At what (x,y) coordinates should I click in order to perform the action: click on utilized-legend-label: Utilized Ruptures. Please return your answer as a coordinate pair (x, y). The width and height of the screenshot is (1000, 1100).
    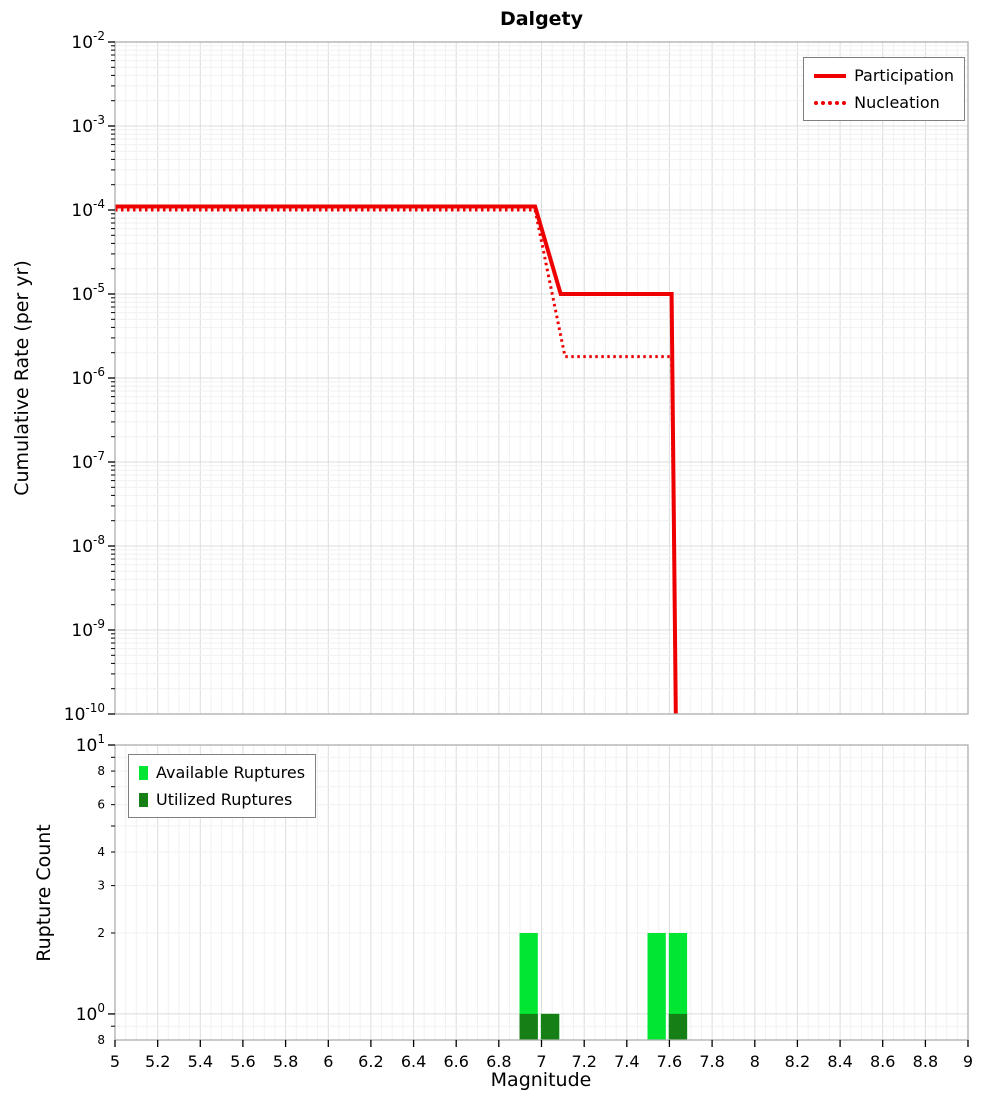
    Looking at the image, I should click on (224, 799).